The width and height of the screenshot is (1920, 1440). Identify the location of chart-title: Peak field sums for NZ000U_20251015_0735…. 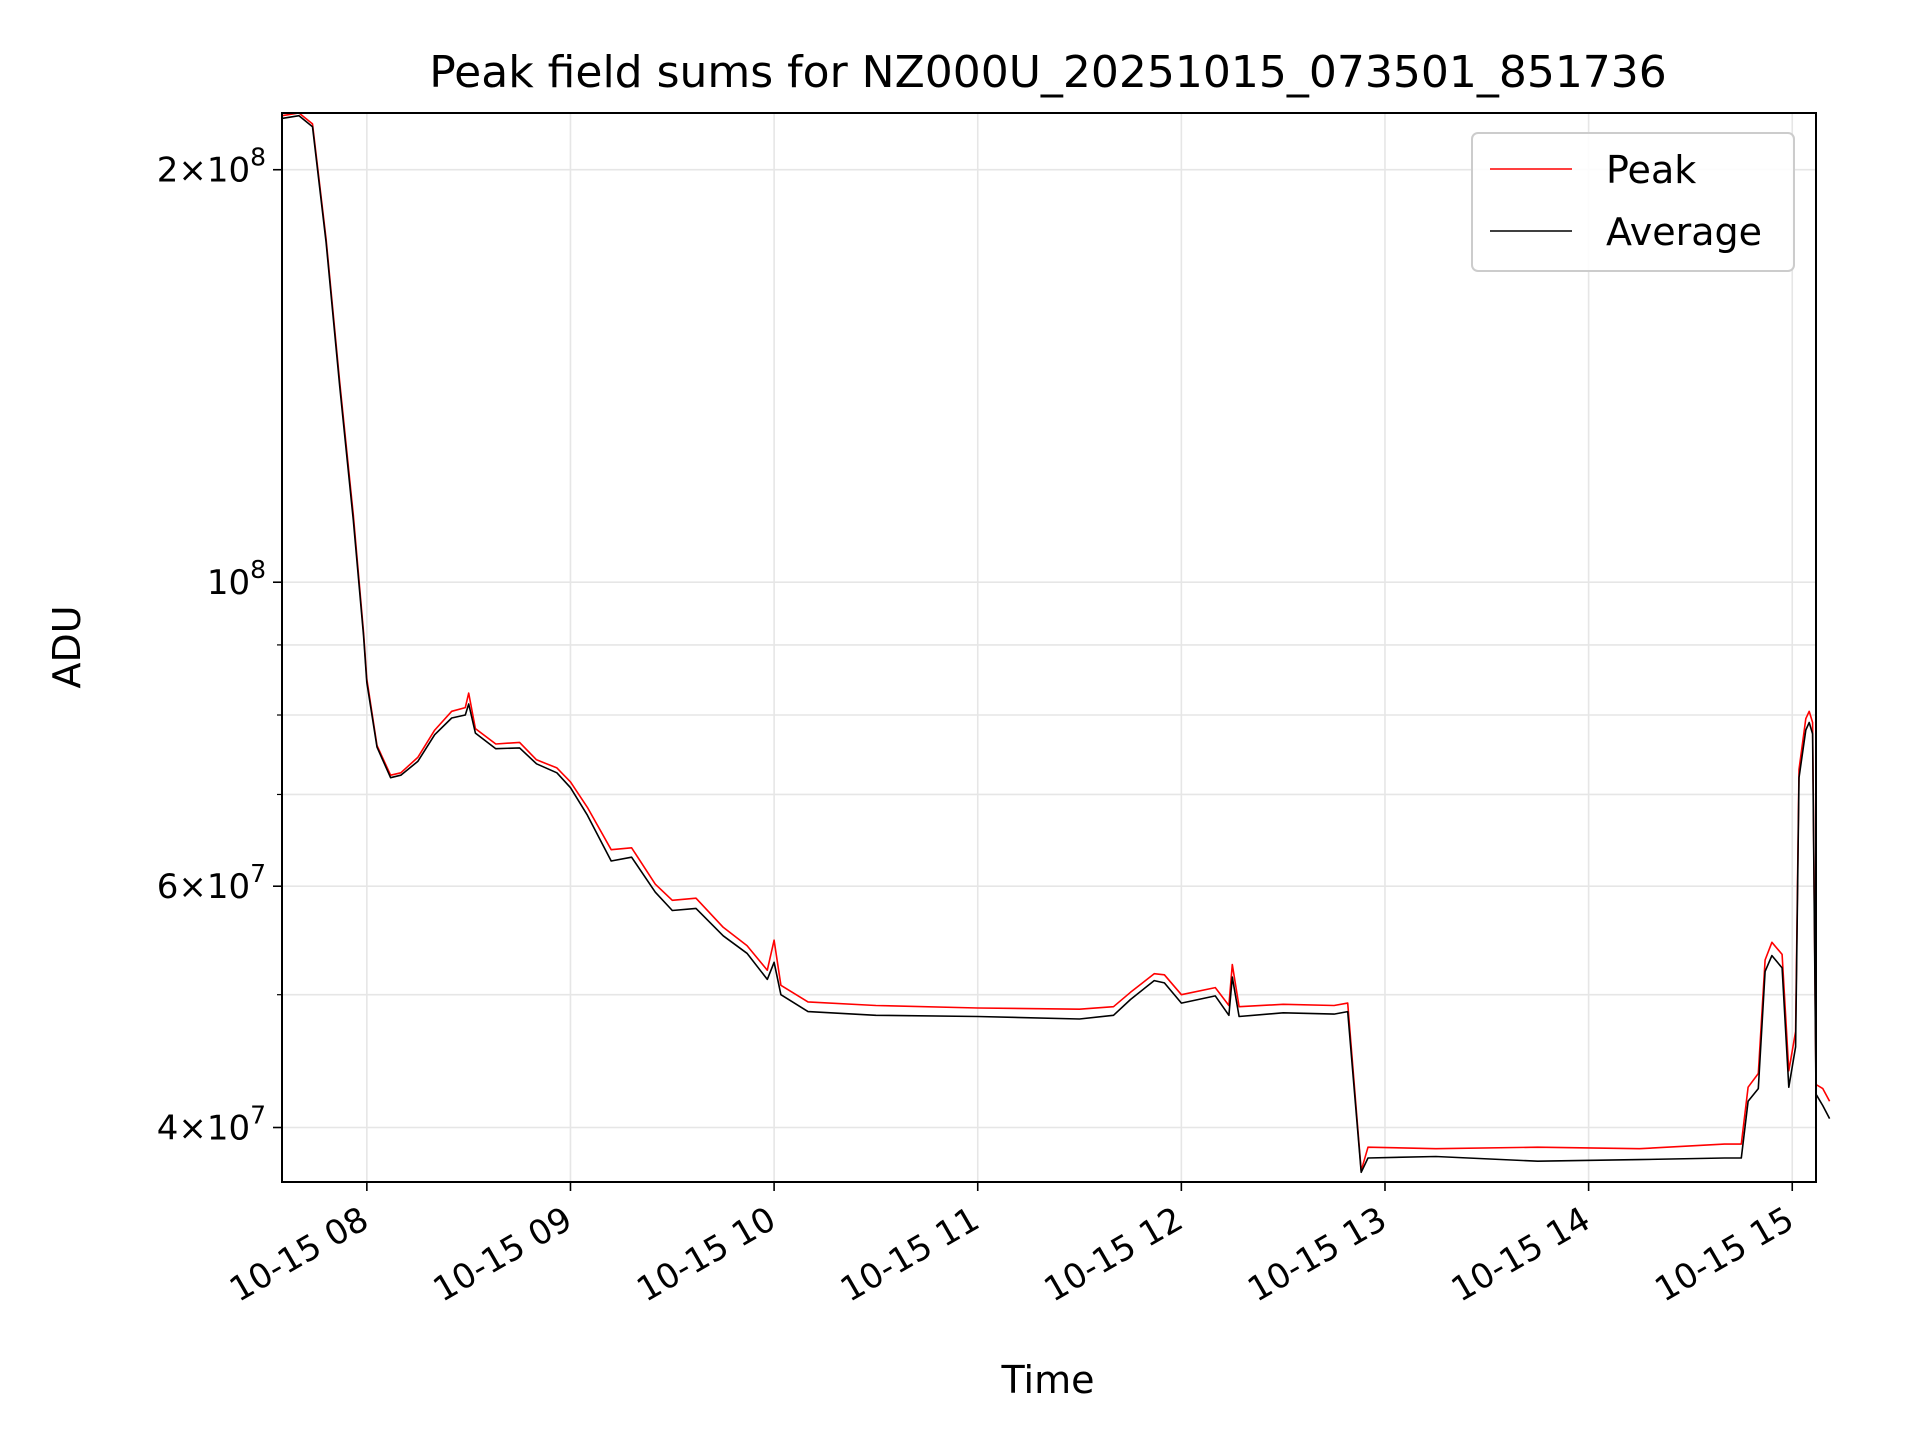
(1048, 72).